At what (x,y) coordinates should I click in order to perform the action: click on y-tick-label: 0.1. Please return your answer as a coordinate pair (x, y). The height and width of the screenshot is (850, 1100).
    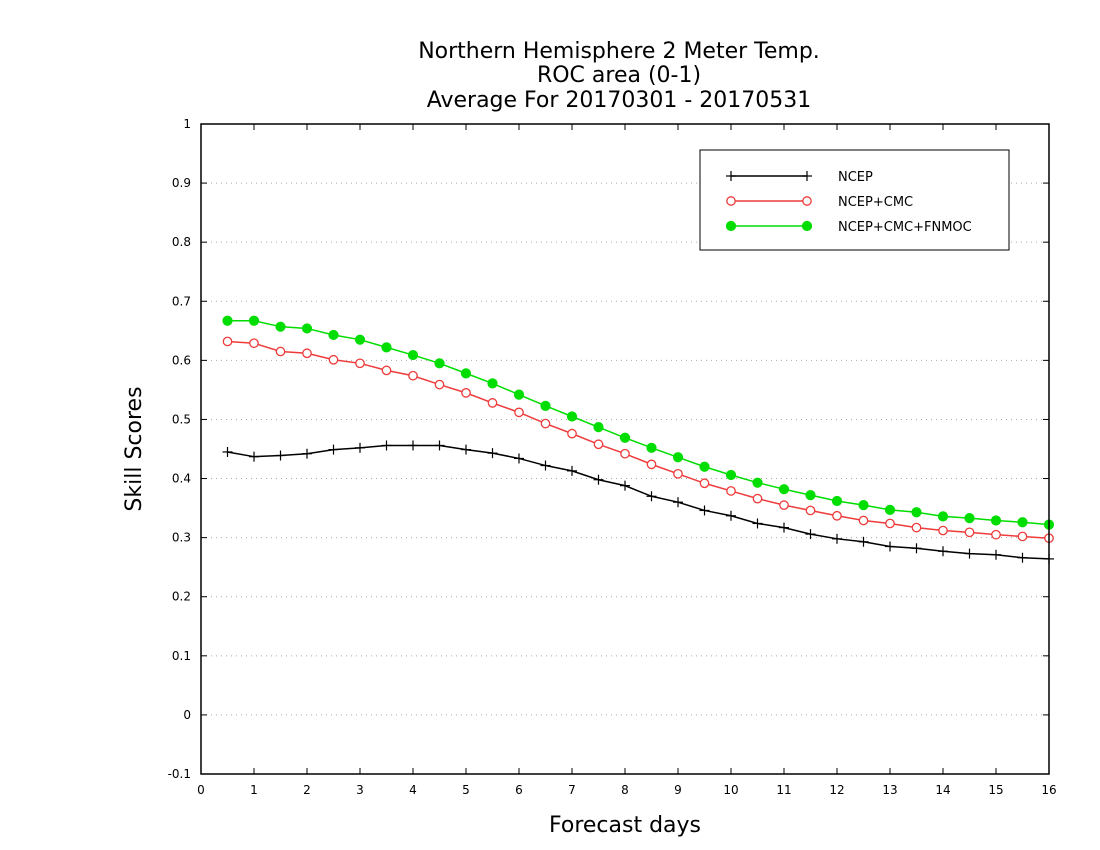
    Looking at the image, I should click on (181, 656).